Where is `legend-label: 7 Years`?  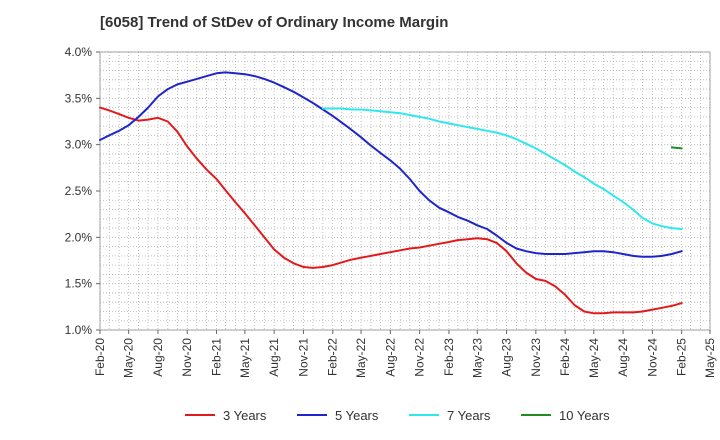 legend-label: 7 Years is located at coordinates (469, 415).